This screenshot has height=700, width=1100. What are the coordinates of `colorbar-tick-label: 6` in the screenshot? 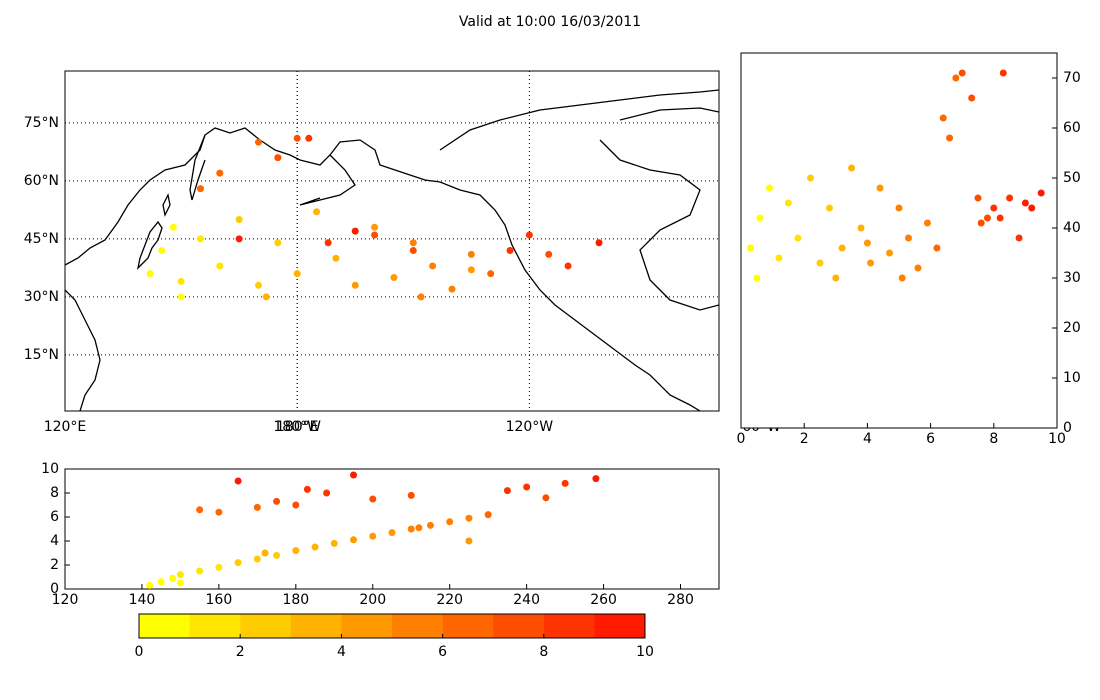 It's located at (442, 652).